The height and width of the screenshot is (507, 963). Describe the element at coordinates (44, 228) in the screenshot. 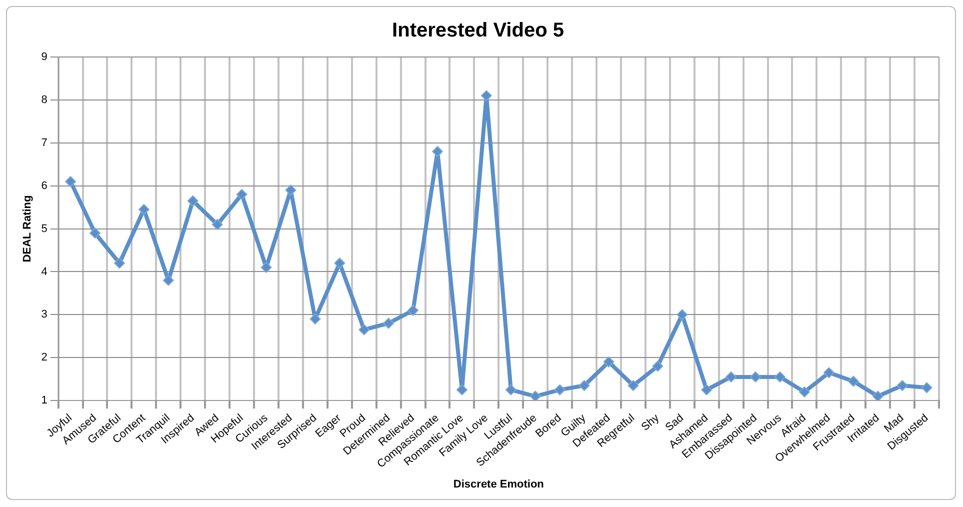

I see `y-tick-label: 5` at that location.